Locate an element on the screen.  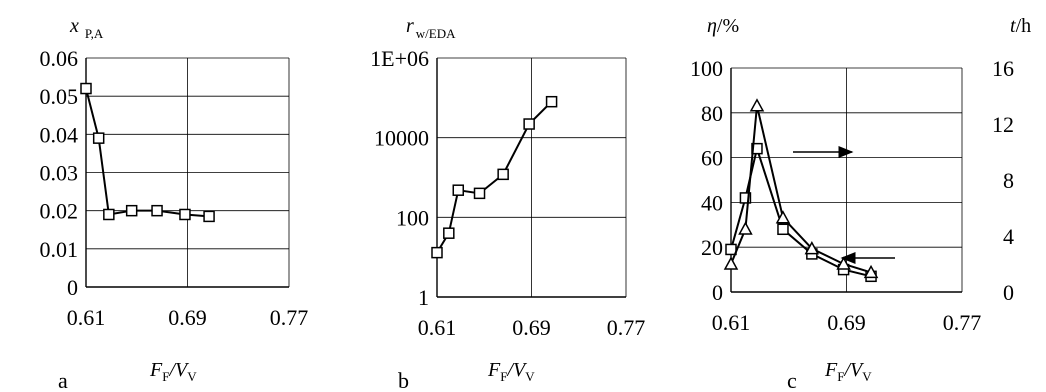
y2-tick-label: 12 is located at coordinates (1003, 124).